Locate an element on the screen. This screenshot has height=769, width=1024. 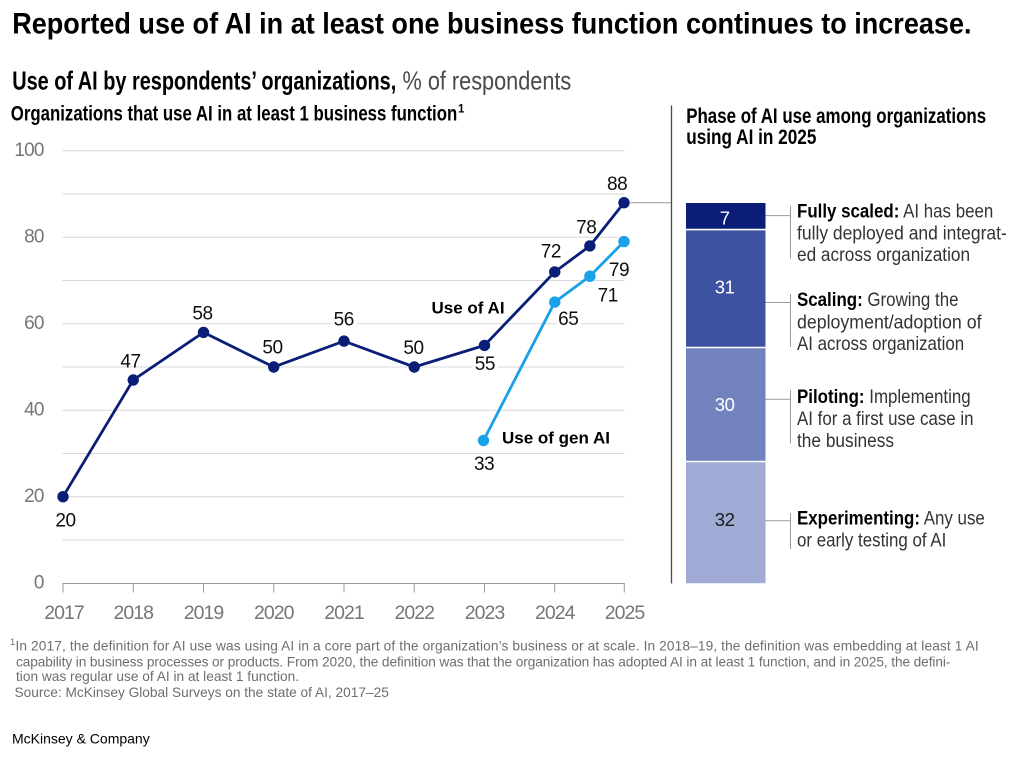
svg-text: deployment/adoption of is located at coordinates (889, 322).